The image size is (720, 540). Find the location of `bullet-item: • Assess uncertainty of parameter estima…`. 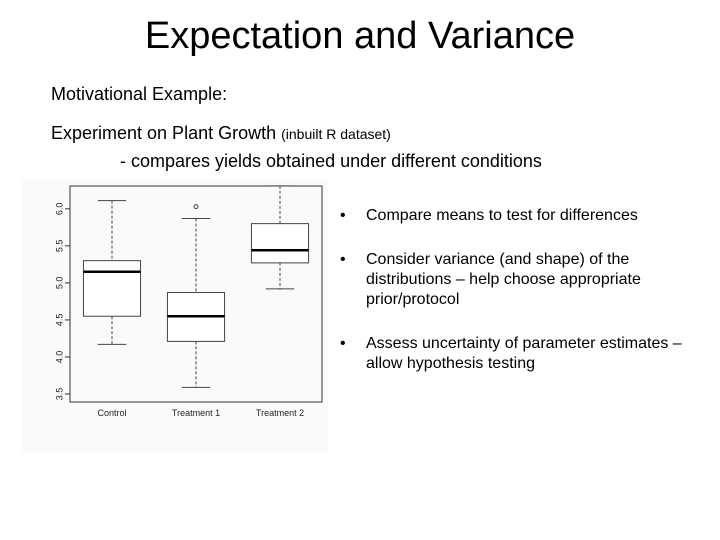

bullet-item: • Assess uncertainty of parameter estima… is located at coordinates (528, 354).